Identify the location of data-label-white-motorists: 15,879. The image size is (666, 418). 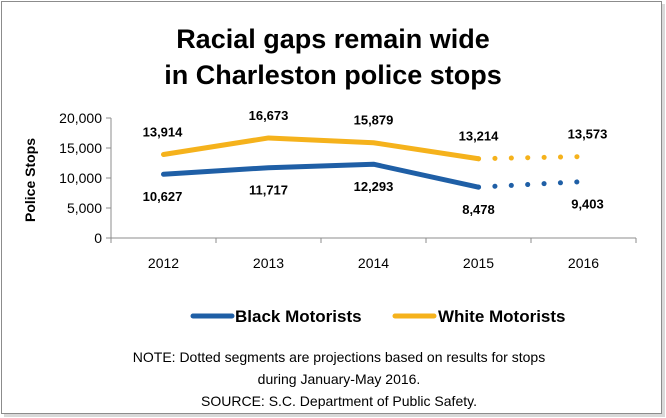
(374, 120).